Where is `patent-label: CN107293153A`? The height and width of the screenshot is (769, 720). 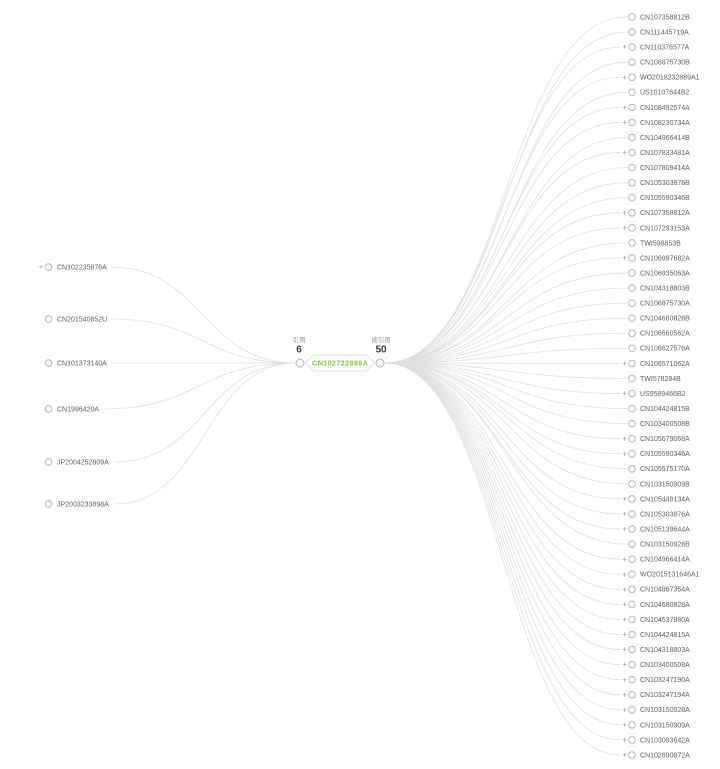 patent-label: CN107293153A is located at coordinates (665, 228).